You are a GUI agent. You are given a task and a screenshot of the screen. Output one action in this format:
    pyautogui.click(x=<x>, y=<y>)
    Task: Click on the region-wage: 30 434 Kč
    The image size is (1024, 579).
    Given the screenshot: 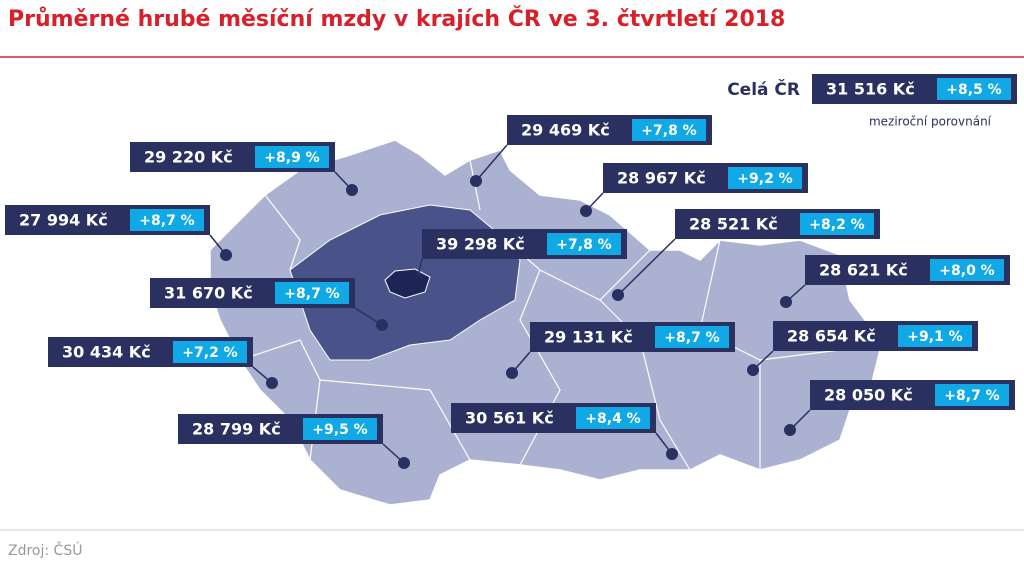 What is the action you would take?
    pyautogui.click(x=106, y=352)
    